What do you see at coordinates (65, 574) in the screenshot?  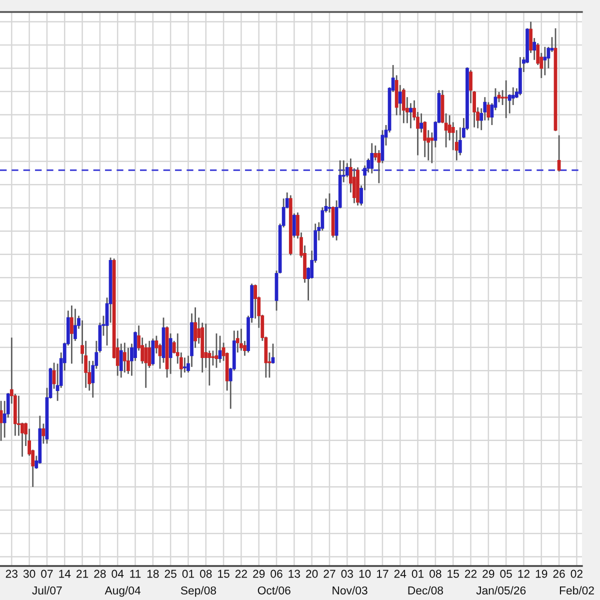 I see `x-tick-label: 14` at bounding box center [65, 574].